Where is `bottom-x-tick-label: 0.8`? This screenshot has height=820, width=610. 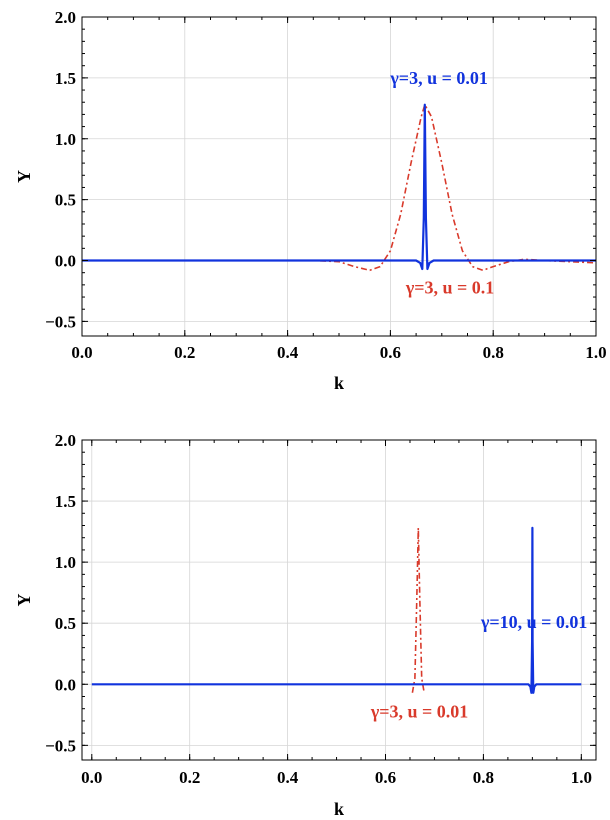 bottom-x-tick-label: 0.8 is located at coordinates (483, 777).